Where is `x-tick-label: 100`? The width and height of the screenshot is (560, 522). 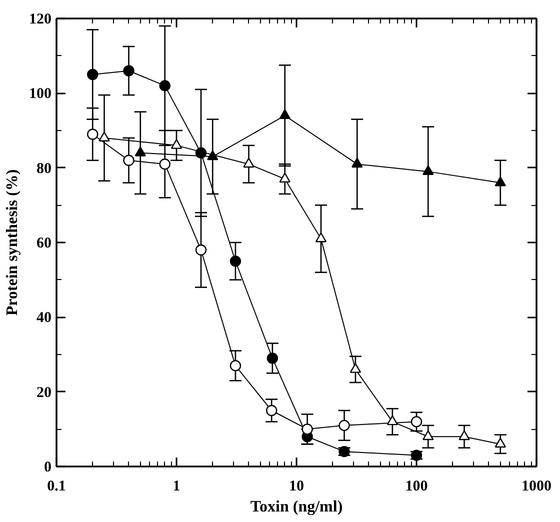
x-tick-label: 100 is located at coordinates (416, 486).